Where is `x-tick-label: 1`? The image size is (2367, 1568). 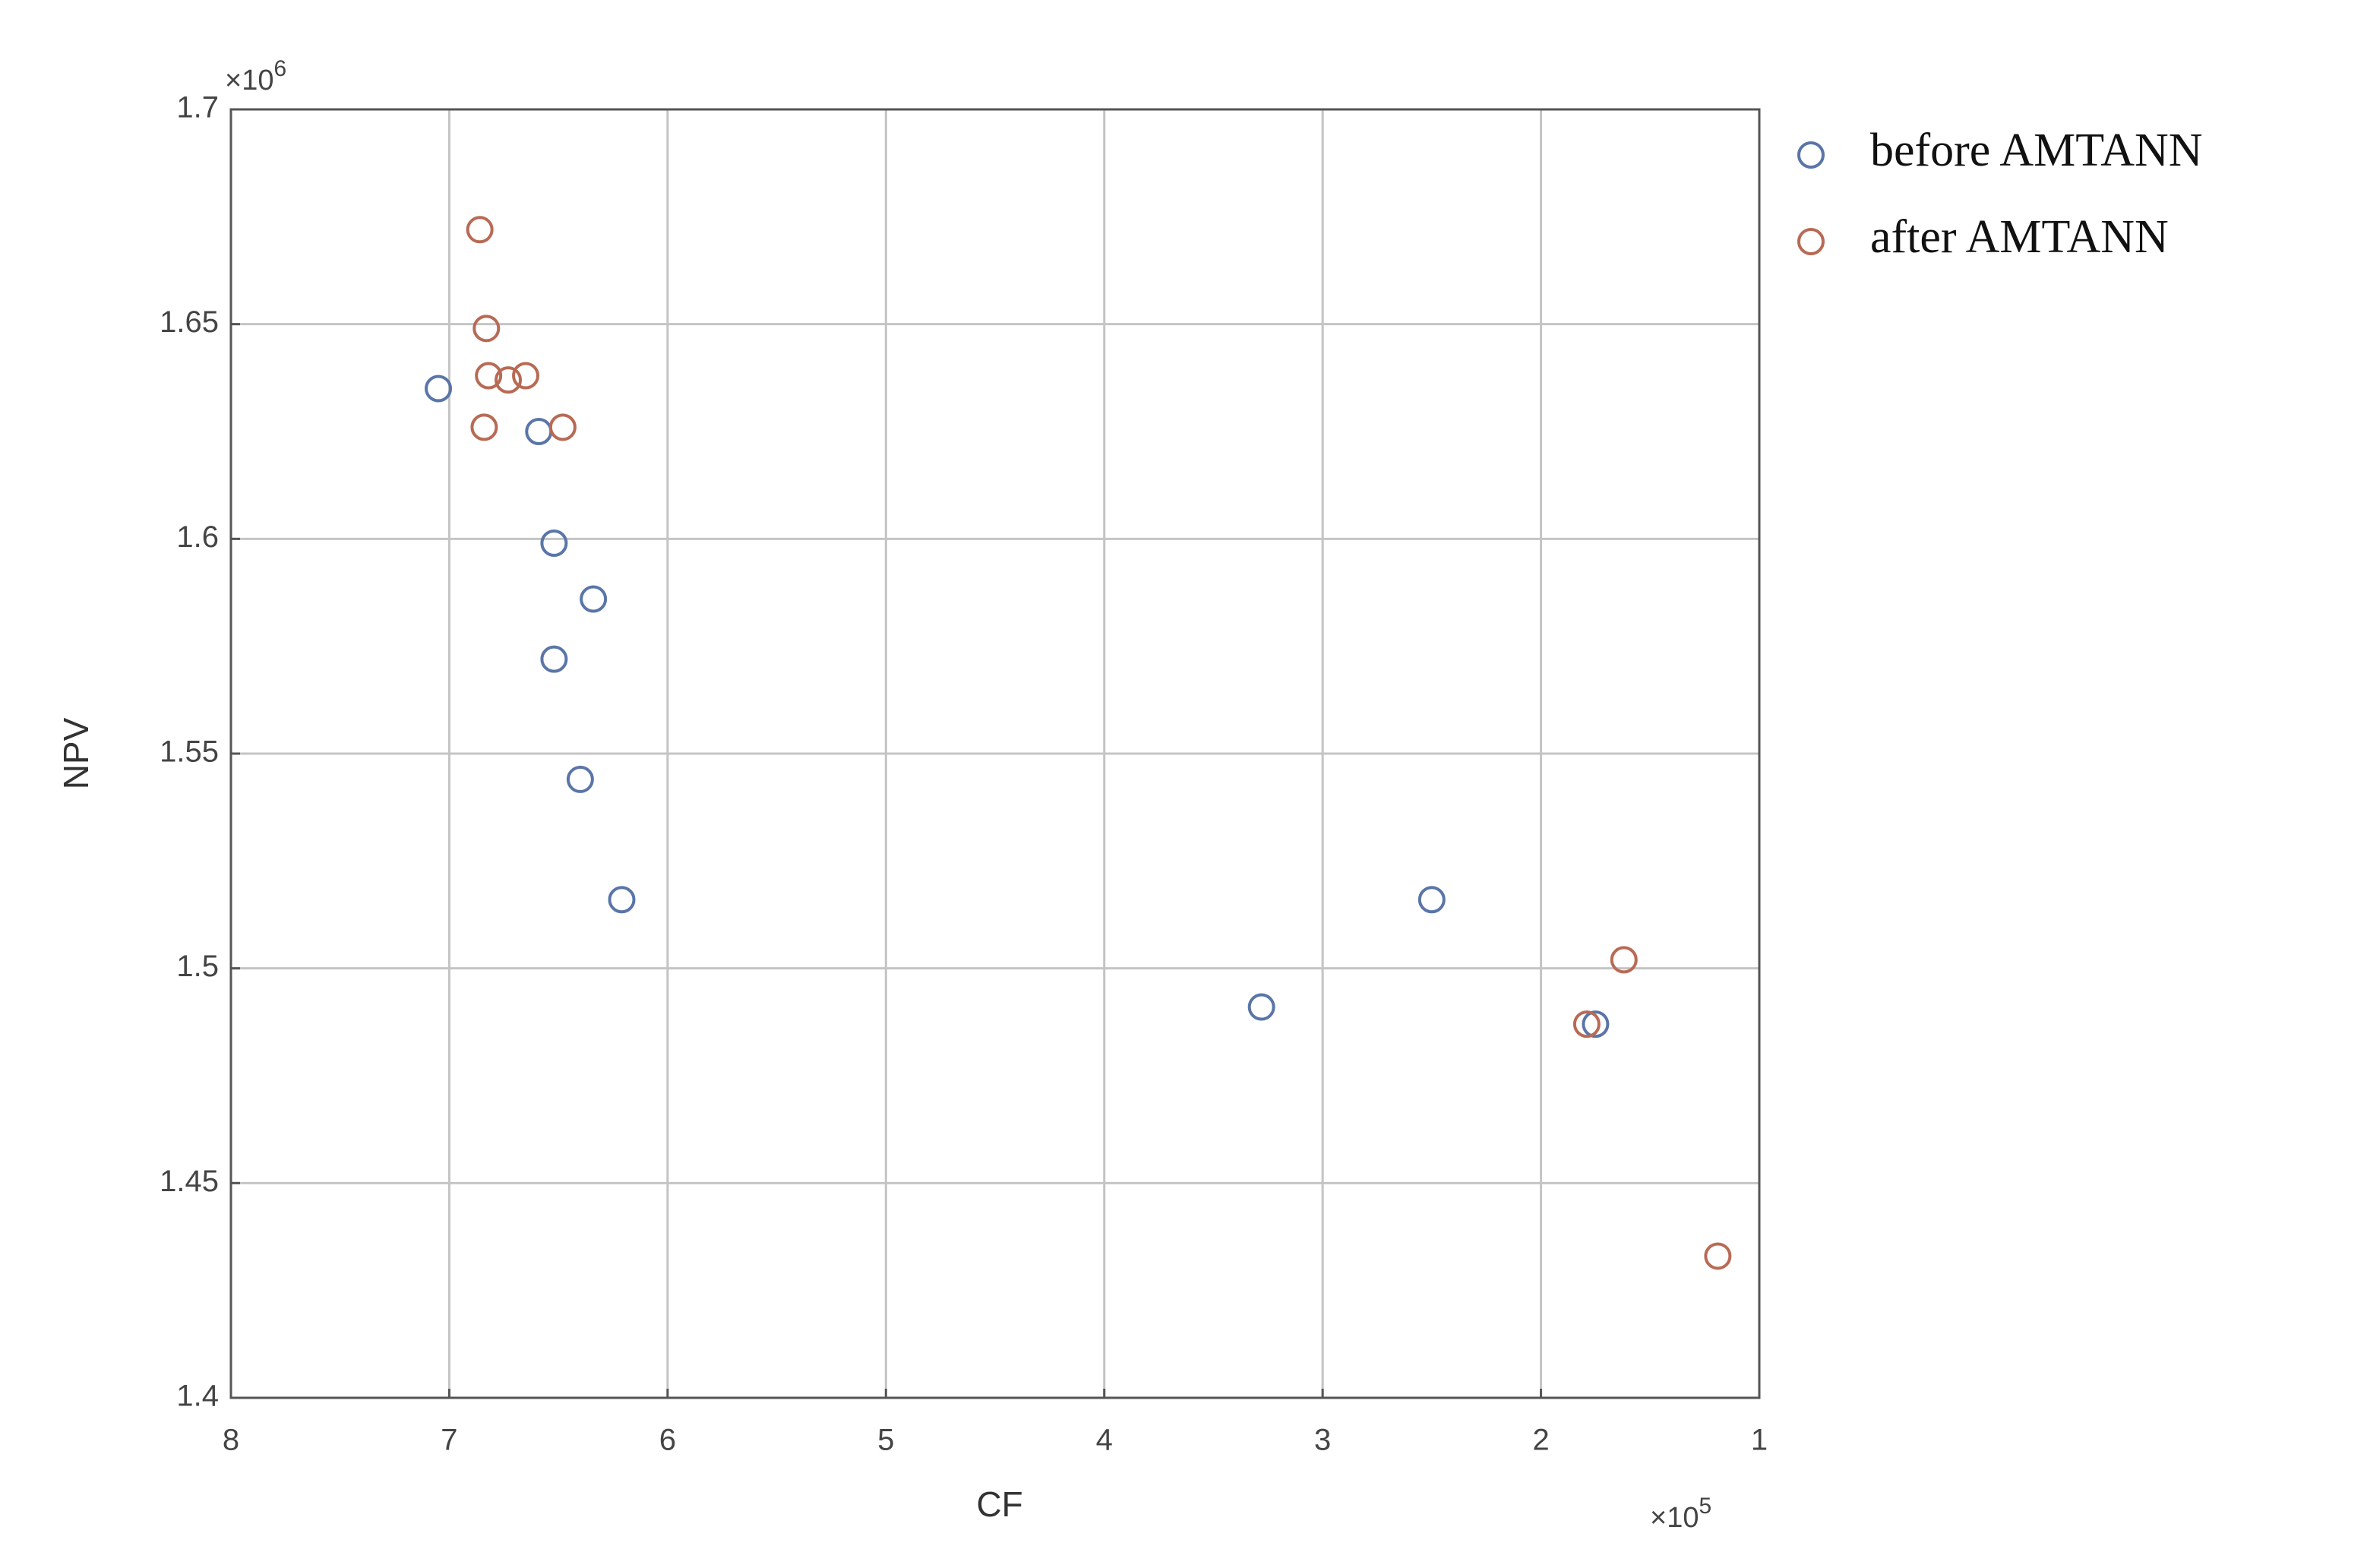
x-tick-label: 1 is located at coordinates (1759, 1440).